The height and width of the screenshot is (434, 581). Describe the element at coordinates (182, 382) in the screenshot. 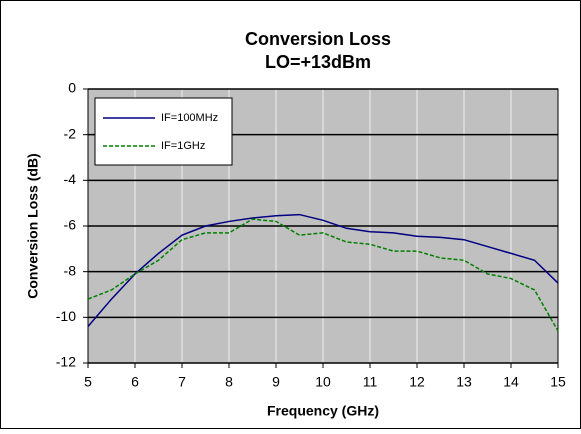

I see `x-tick-label: 7` at that location.